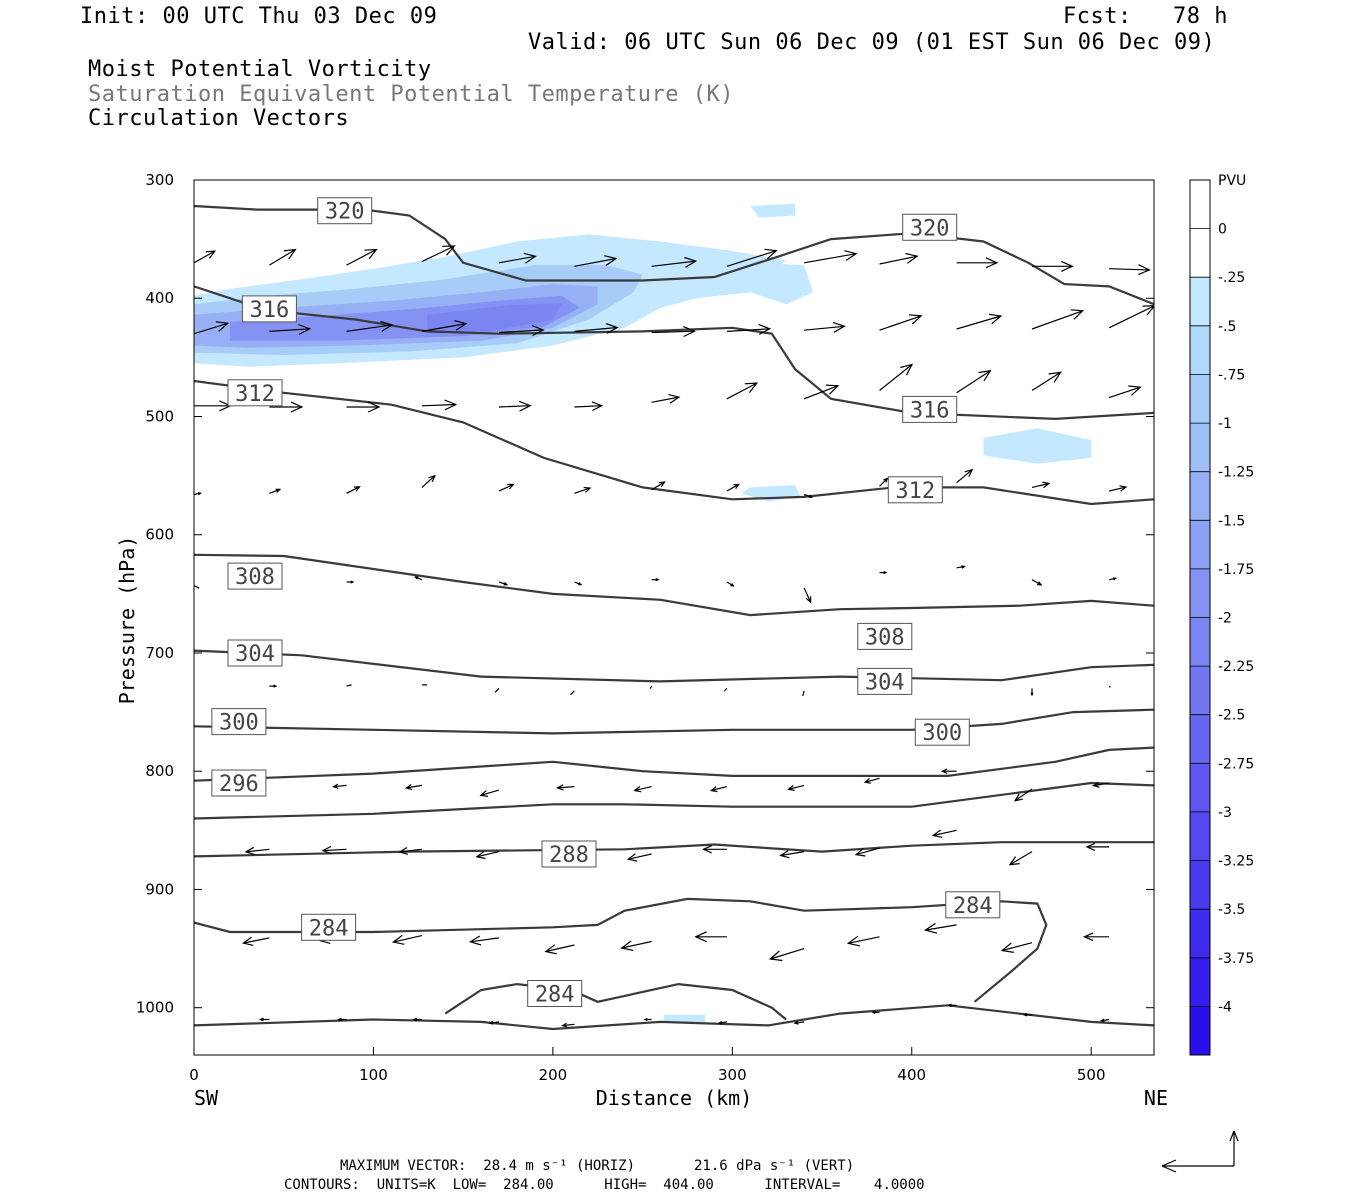 The width and height of the screenshot is (1350, 1200). What do you see at coordinates (674, 1098) in the screenshot?
I see `x-axis-label: Distance (km)` at bounding box center [674, 1098].